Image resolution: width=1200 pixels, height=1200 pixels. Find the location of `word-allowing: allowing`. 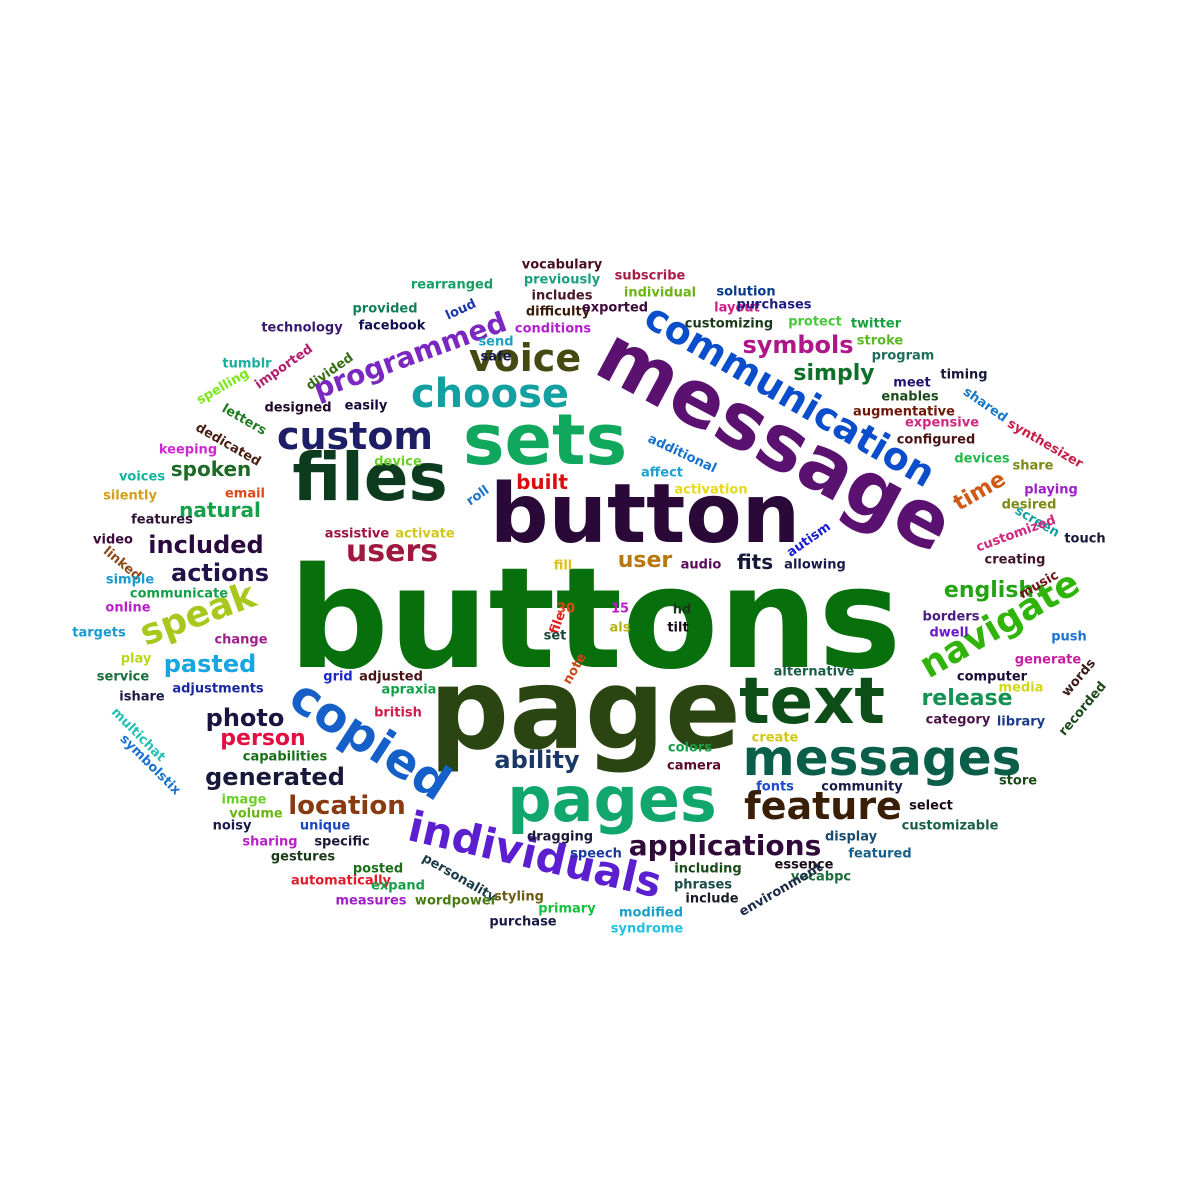

word-allowing: allowing is located at coordinates (815, 565).